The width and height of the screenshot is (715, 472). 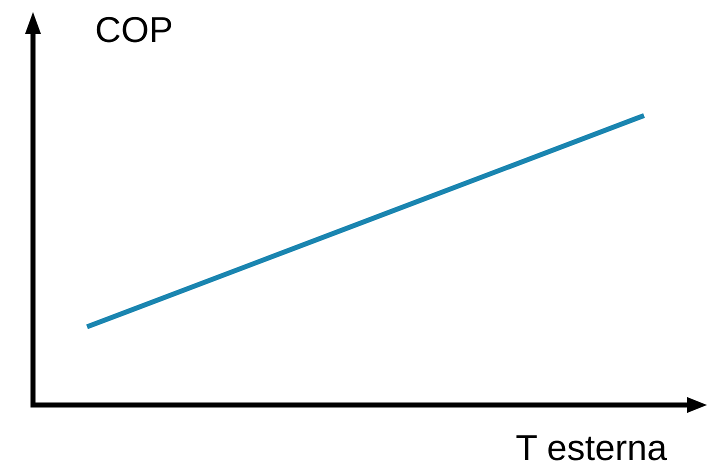 What do you see at coordinates (592, 447) in the screenshot?
I see `x-axis-title: T esterna` at bounding box center [592, 447].